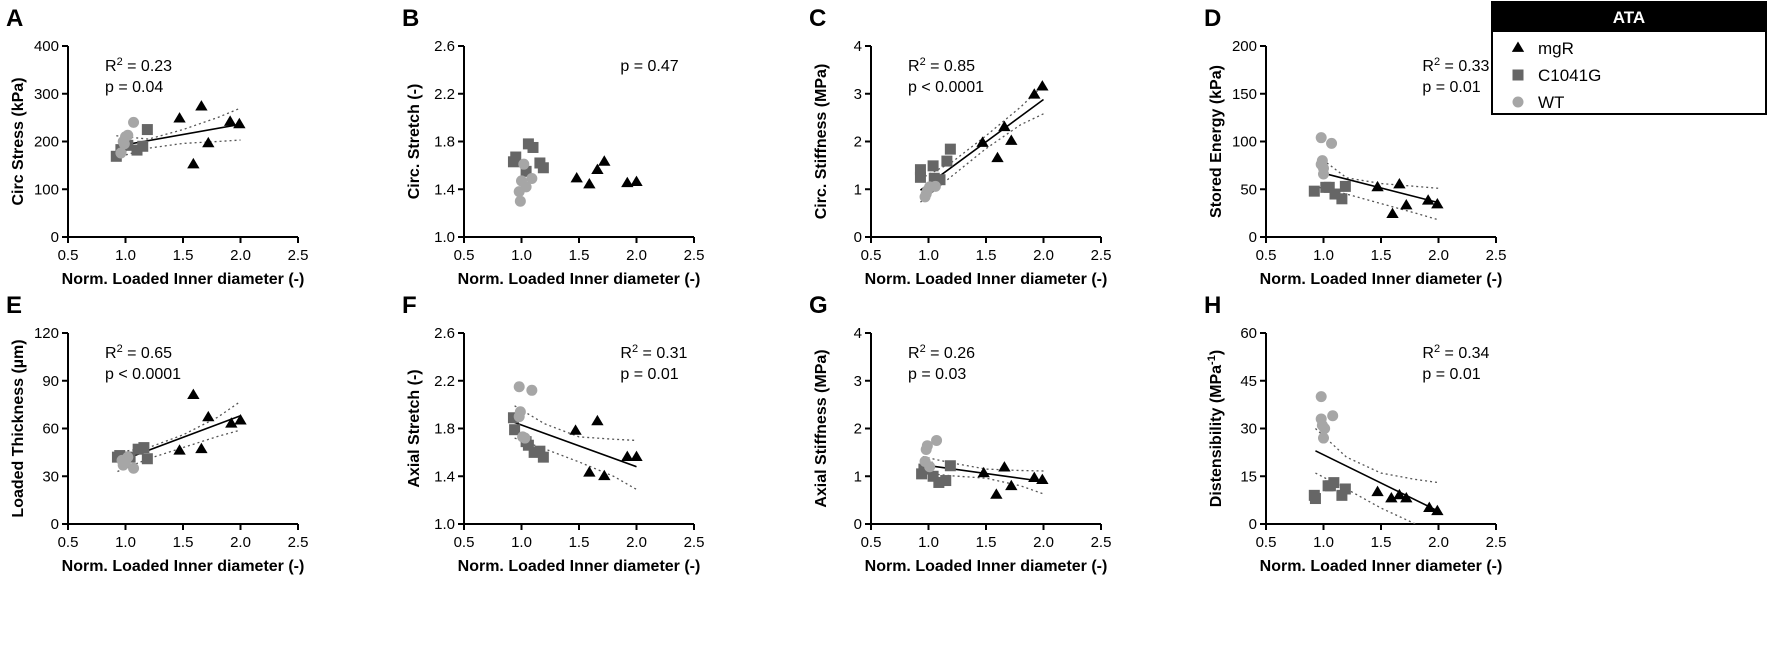 This screenshot has width=1772, height=652. I want to click on panel-letter-d: D, so click(1212, 18).